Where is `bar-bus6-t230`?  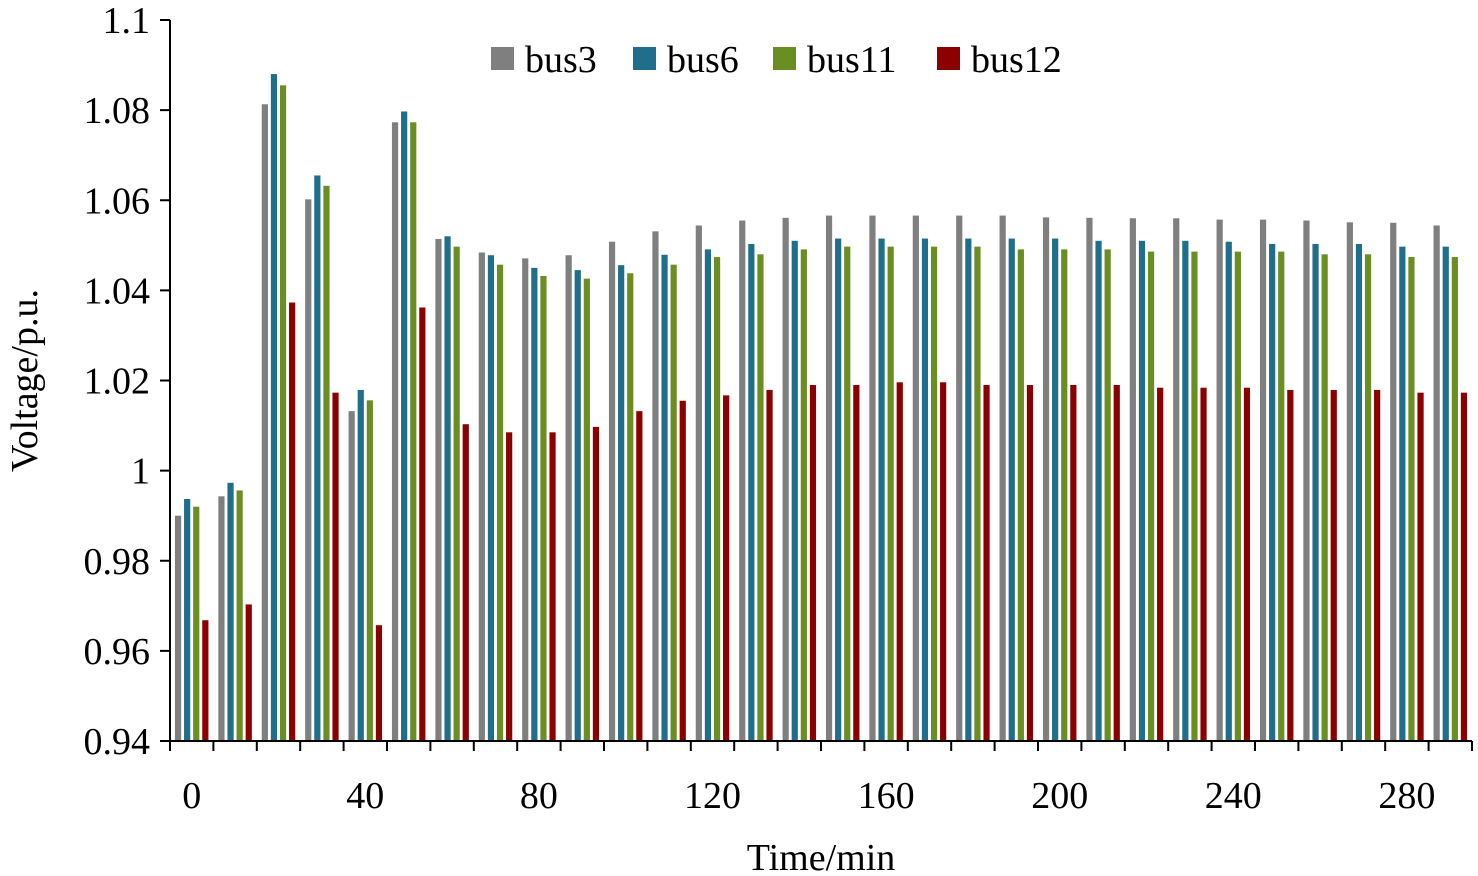 bar-bus6-t230 is located at coordinates (1185, 490).